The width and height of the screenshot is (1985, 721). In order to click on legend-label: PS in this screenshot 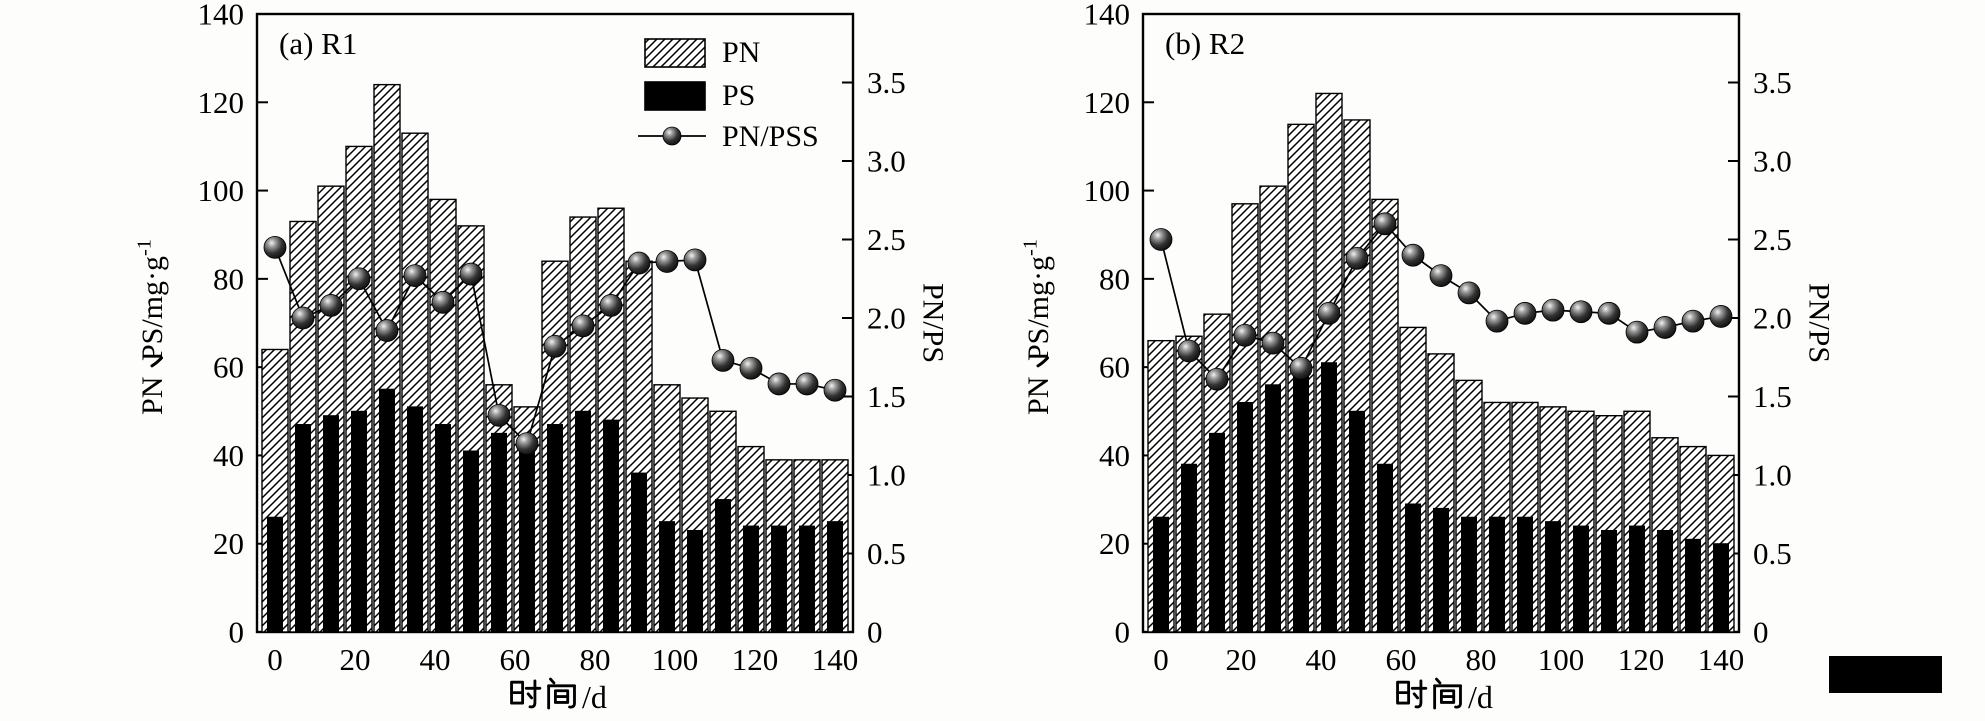, I will do `click(738, 95)`.